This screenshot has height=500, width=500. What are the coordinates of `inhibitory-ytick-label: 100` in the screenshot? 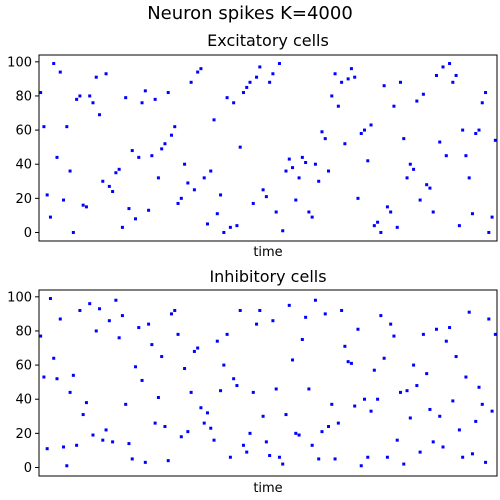 It's located at (19, 297).